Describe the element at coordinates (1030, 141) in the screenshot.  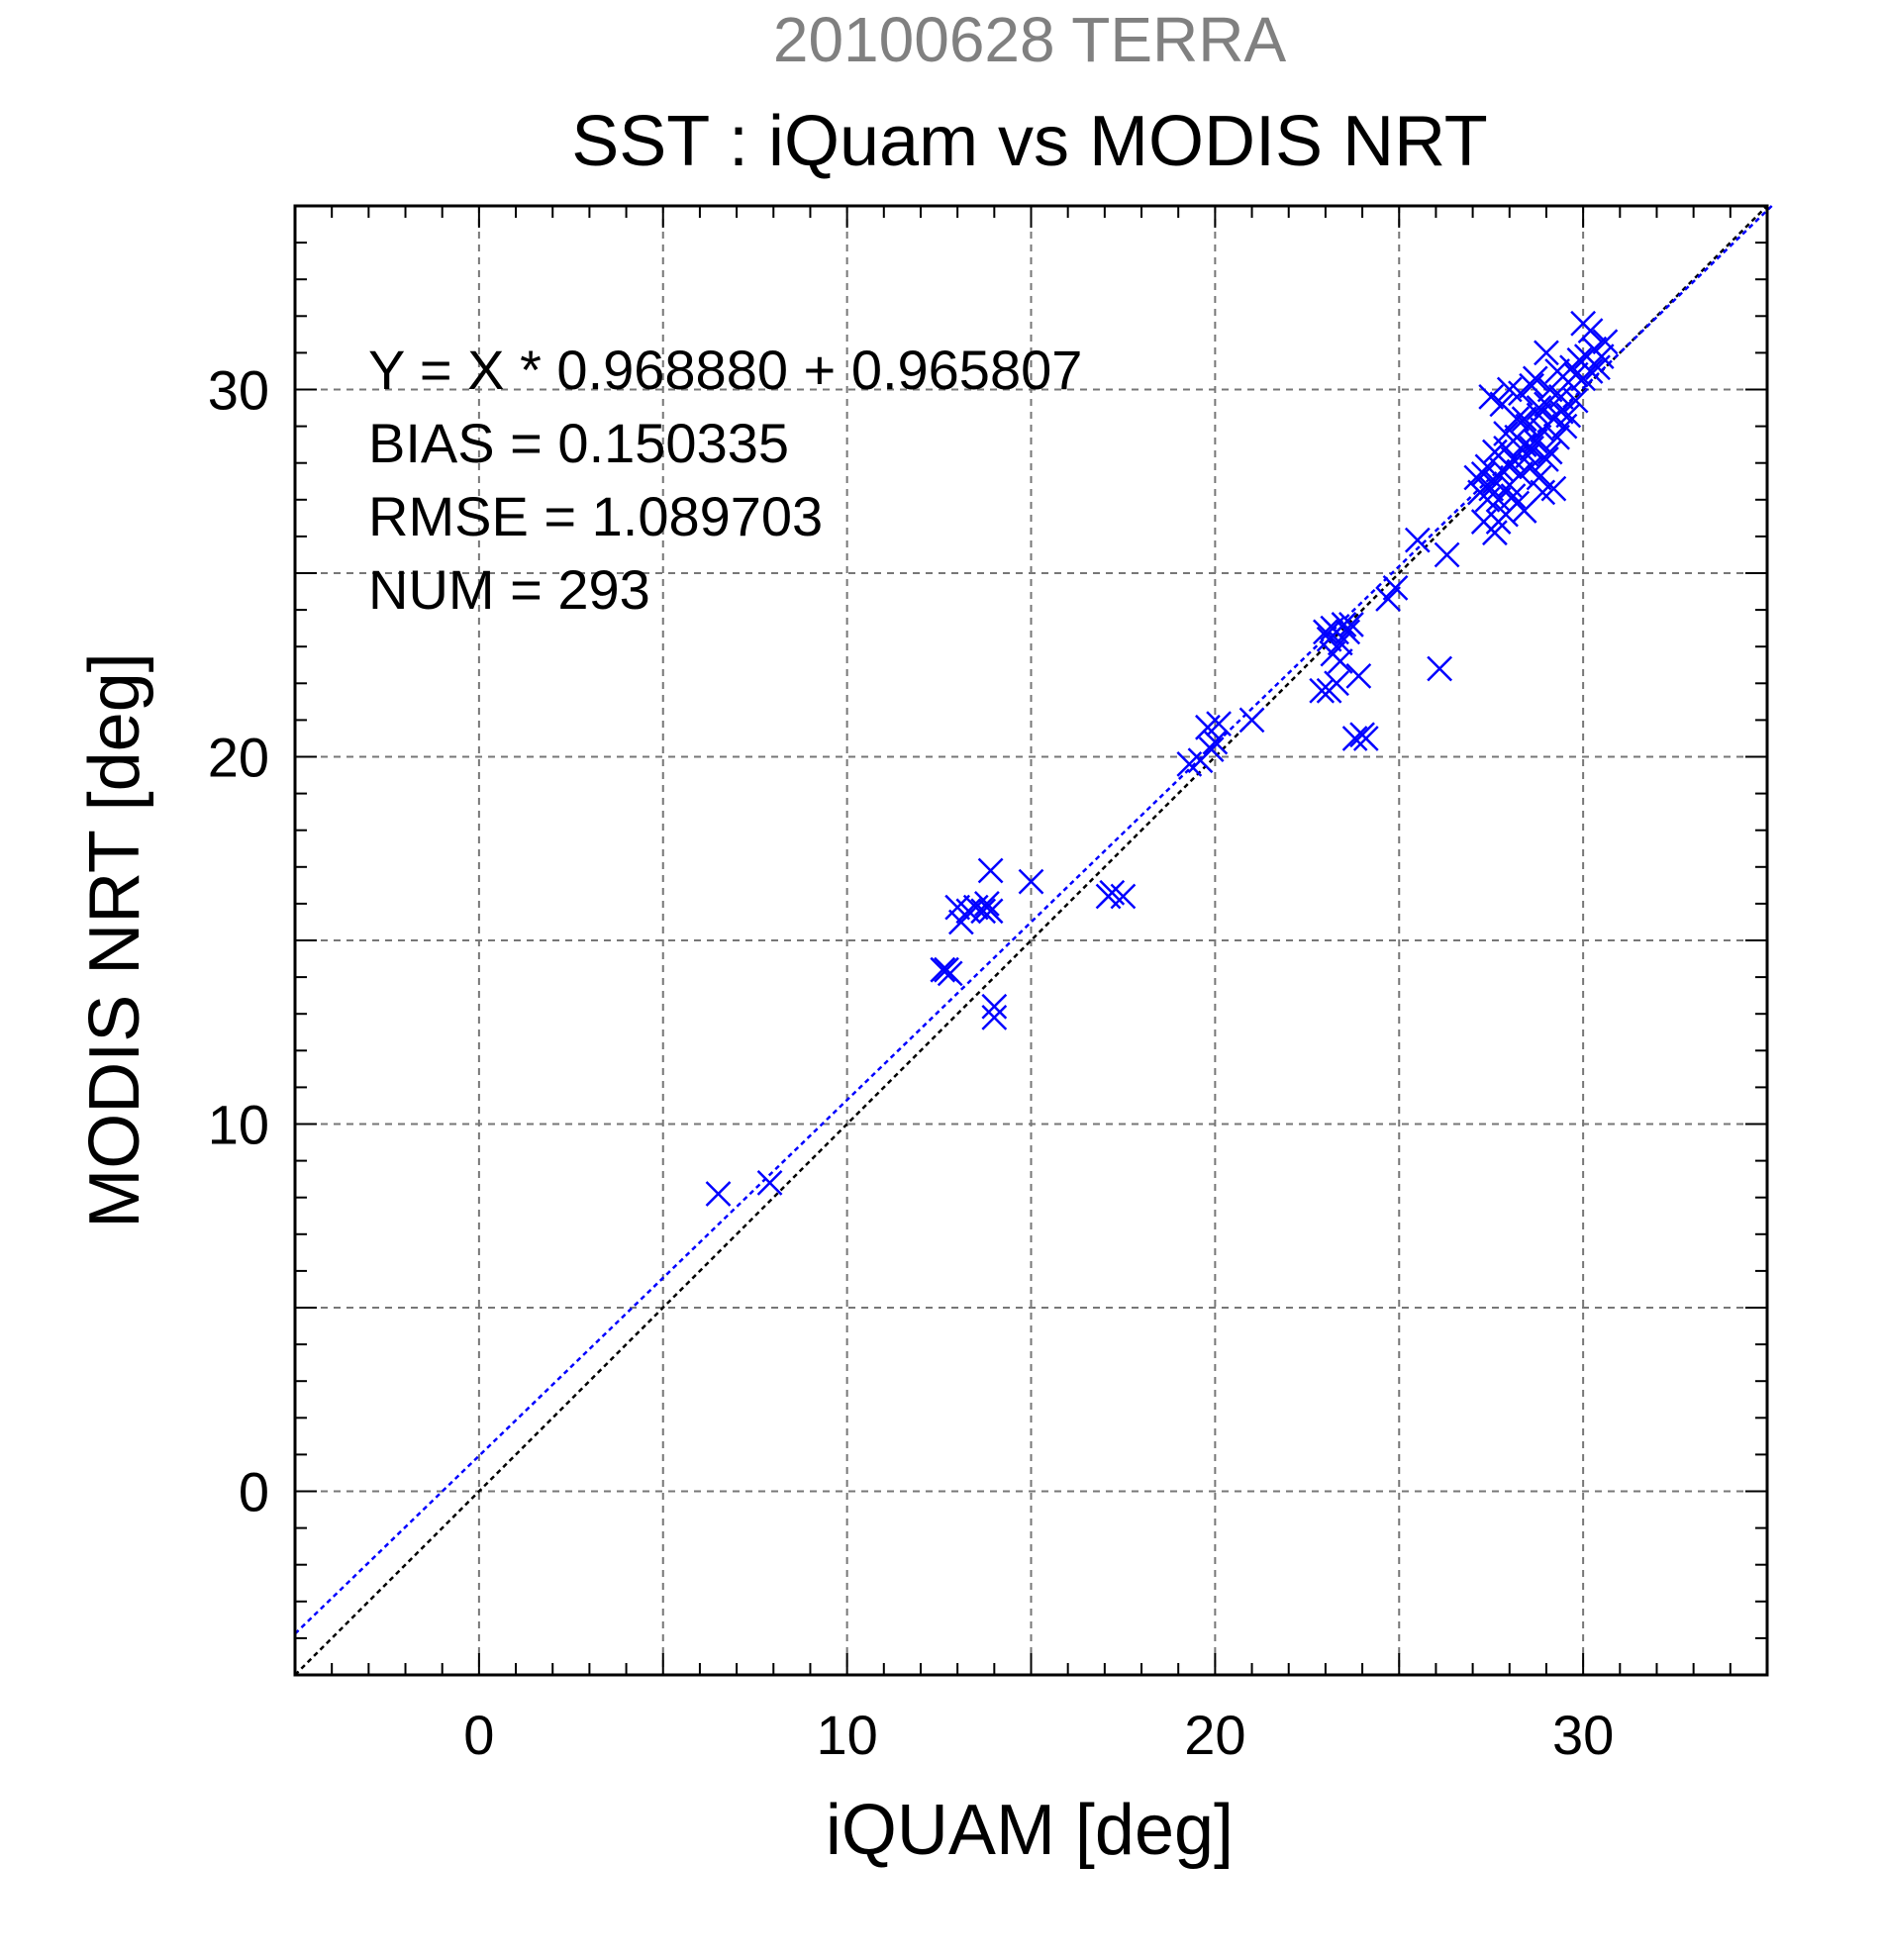
I see `chart-title: SST : iQuam vs MODIS NRT` at that location.